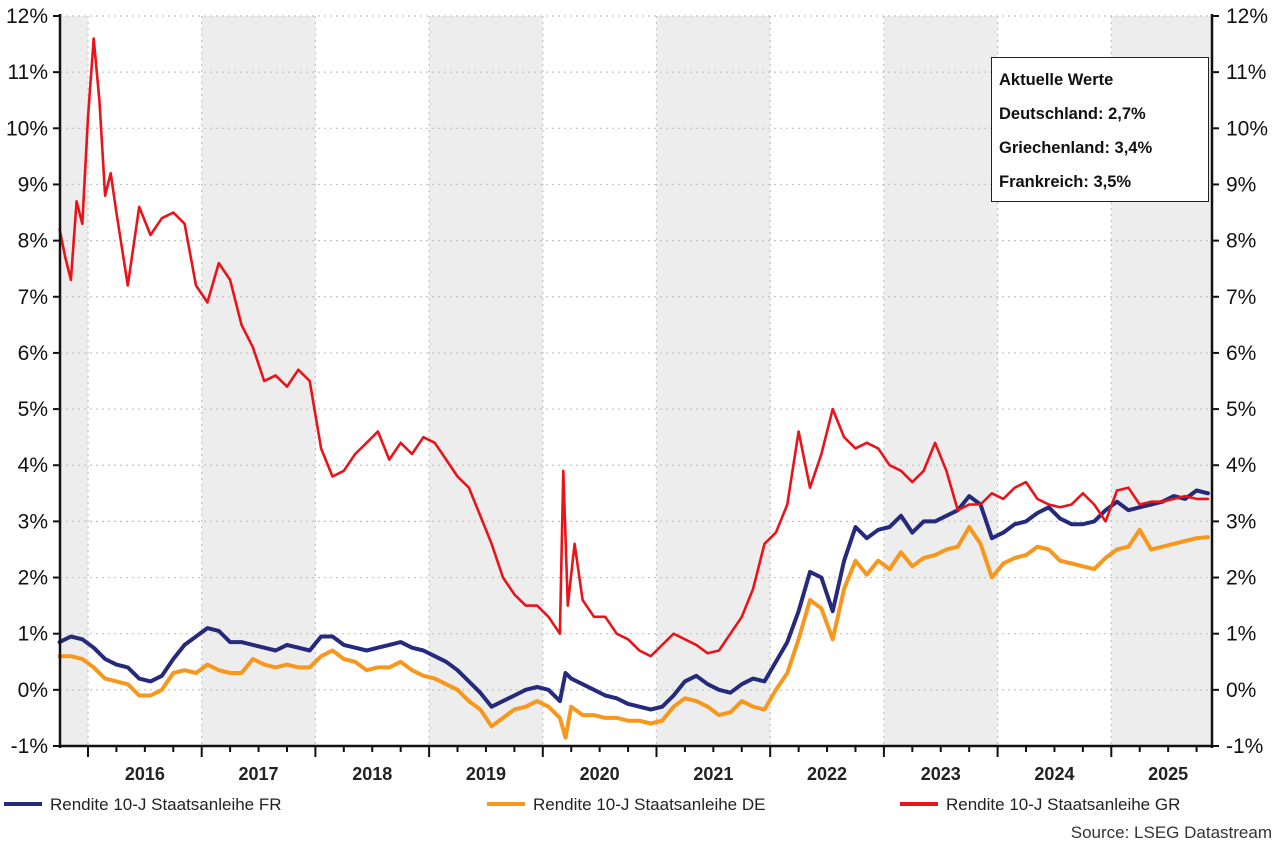 The width and height of the screenshot is (1280, 845). What do you see at coordinates (486, 774) in the screenshot?
I see `x-tick-label: 2019` at bounding box center [486, 774].